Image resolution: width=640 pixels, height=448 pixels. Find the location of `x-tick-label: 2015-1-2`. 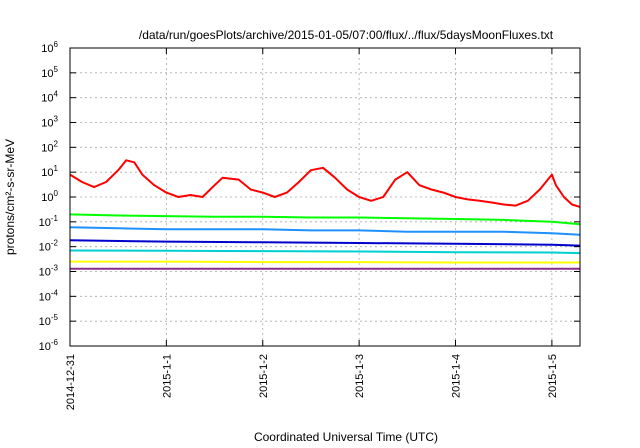

x-tick-label: 2015-1-2 is located at coordinates (264, 376).